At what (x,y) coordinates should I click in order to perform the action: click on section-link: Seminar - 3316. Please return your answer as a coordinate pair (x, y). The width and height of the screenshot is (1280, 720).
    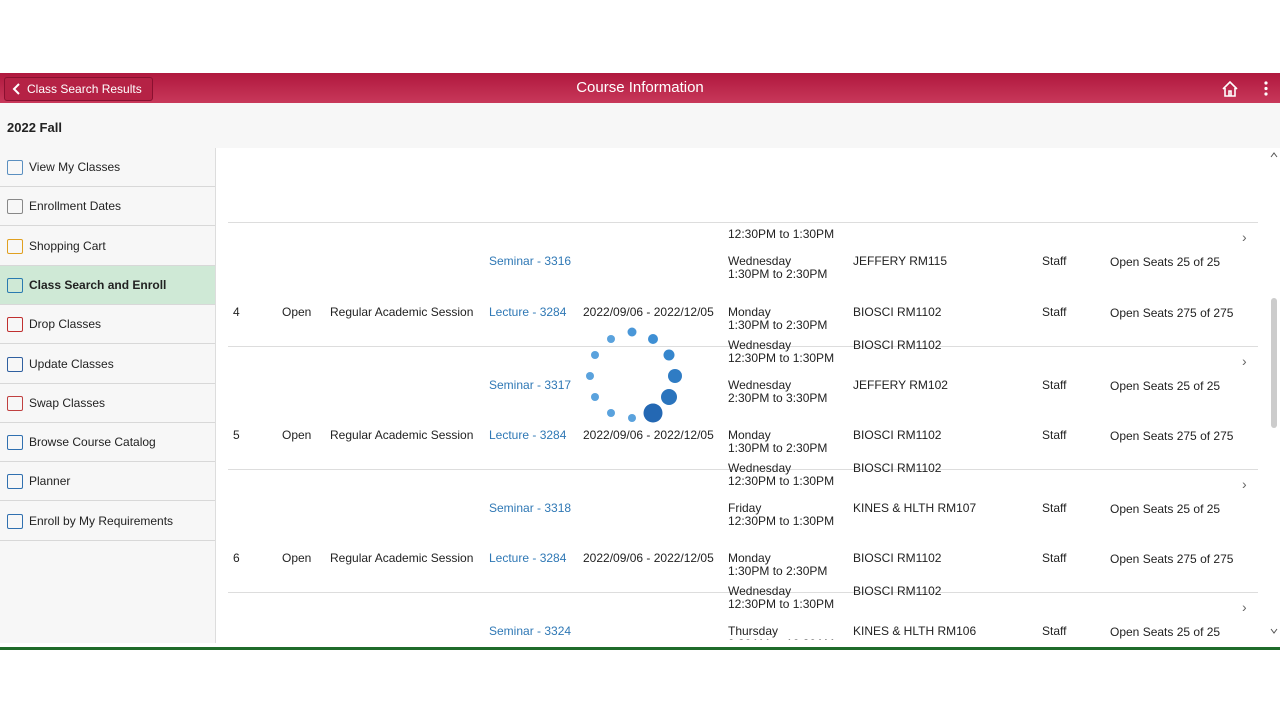
    Looking at the image, I should click on (530, 261).